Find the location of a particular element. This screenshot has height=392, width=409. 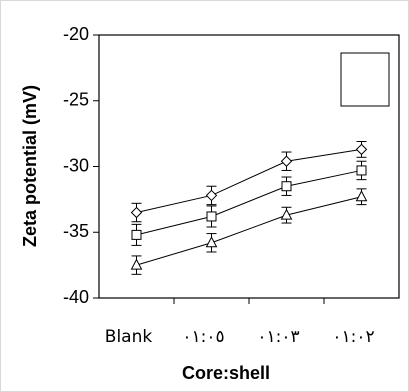

y-tick-label: -40 is located at coordinates (76, 297).